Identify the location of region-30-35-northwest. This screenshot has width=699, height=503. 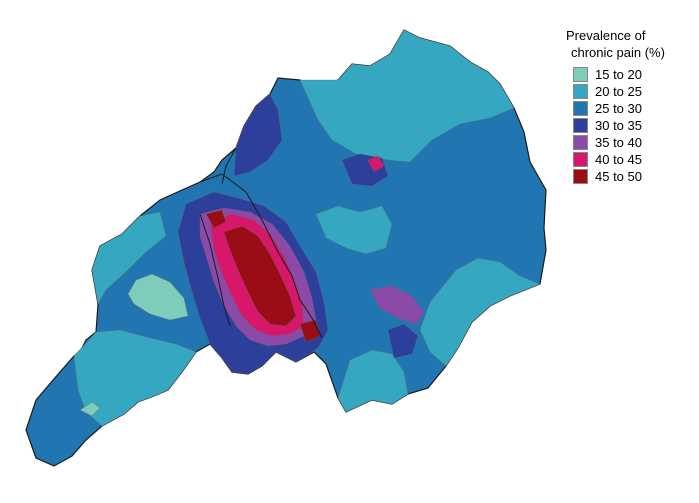
(258, 135).